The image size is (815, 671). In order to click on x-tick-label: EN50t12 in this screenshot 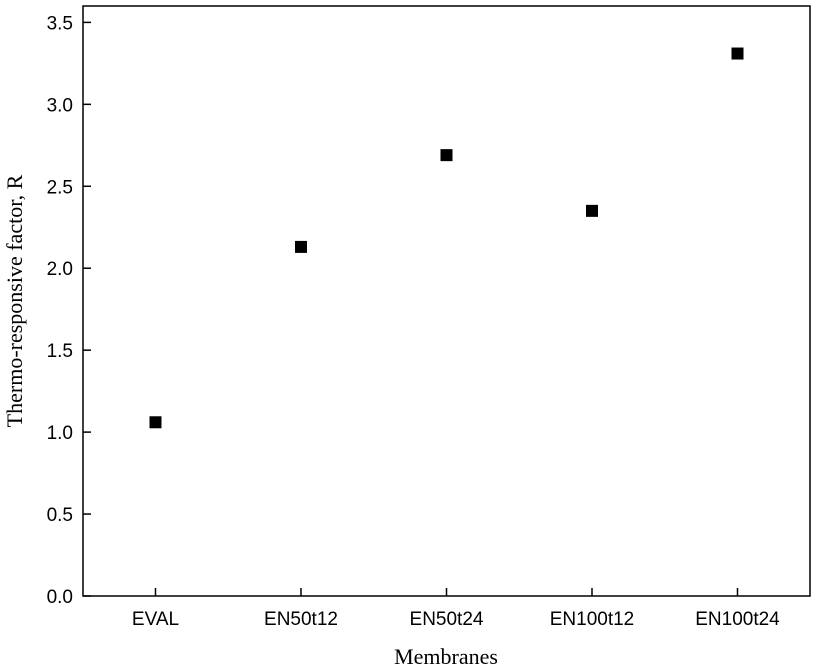, I will do `click(301, 619)`.